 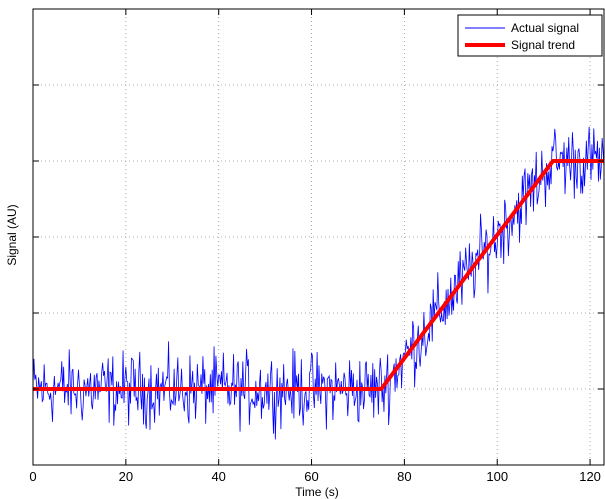 I want to click on x-tick-label: 100, so click(x=497, y=476).